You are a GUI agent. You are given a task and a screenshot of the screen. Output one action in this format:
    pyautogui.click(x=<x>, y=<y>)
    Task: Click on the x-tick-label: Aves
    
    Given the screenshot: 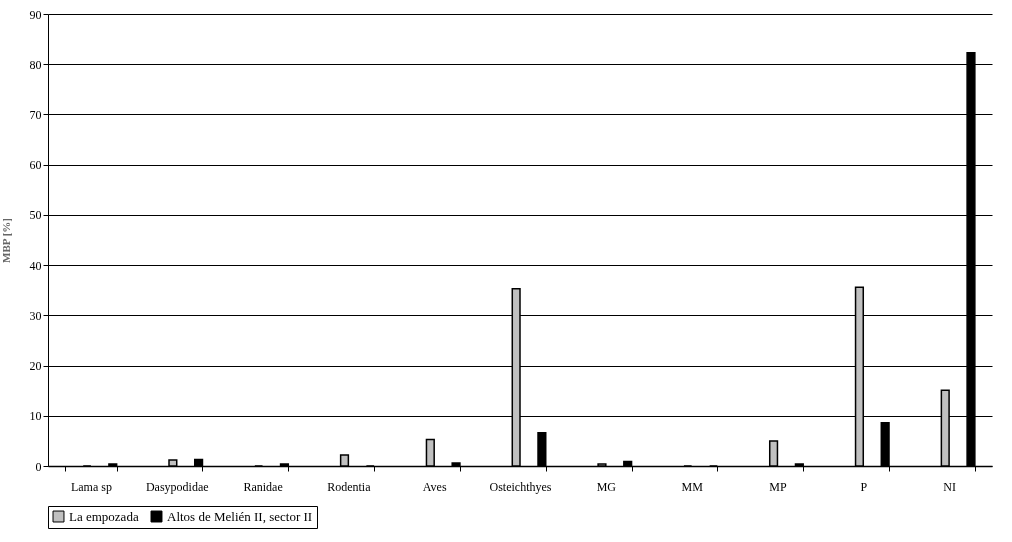 What is the action you would take?
    pyautogui.click(x=434, y=486)
    